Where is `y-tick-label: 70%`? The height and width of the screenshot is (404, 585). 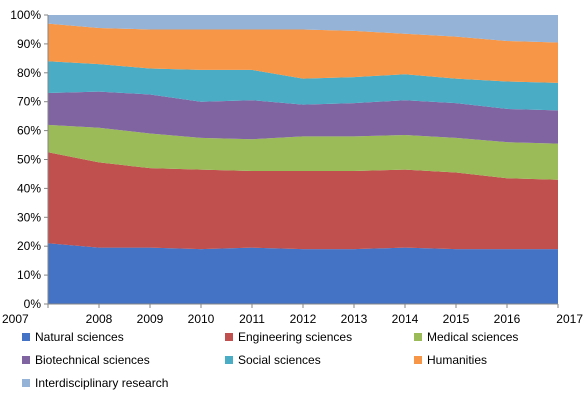
y-tick-label: 70% is located at coordinates (29, 102).